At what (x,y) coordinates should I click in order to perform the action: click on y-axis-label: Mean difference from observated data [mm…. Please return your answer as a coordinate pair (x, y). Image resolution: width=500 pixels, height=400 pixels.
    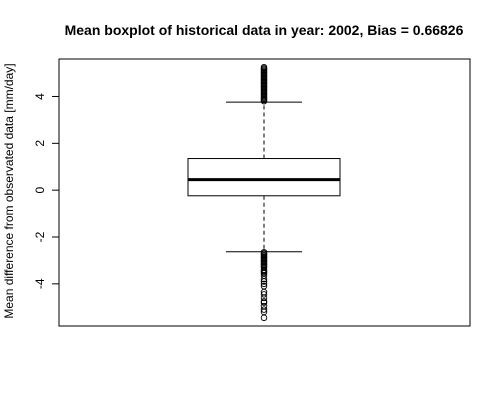
    Looking at the image, I should click on (9, 190).